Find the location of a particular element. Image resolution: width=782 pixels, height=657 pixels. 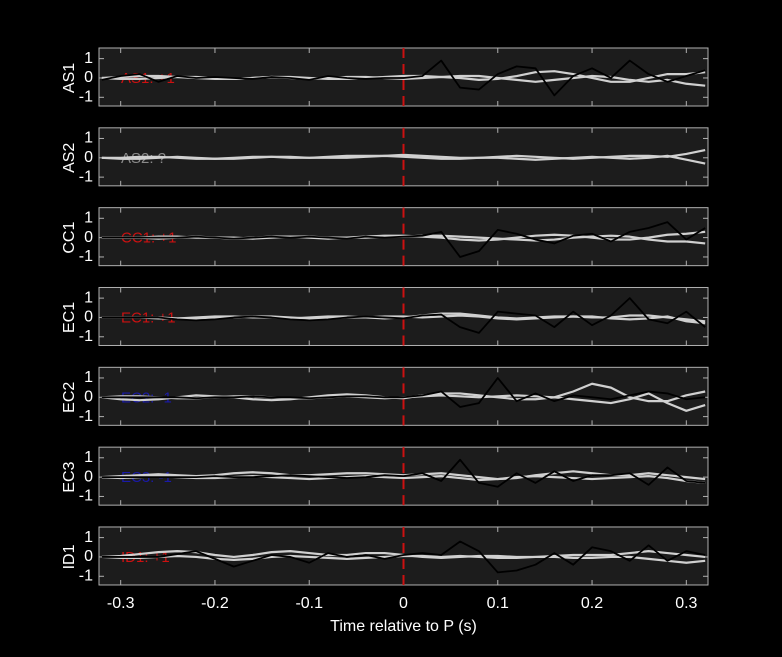

y-axis-label: AS2 is located at coordinates (69, 158).